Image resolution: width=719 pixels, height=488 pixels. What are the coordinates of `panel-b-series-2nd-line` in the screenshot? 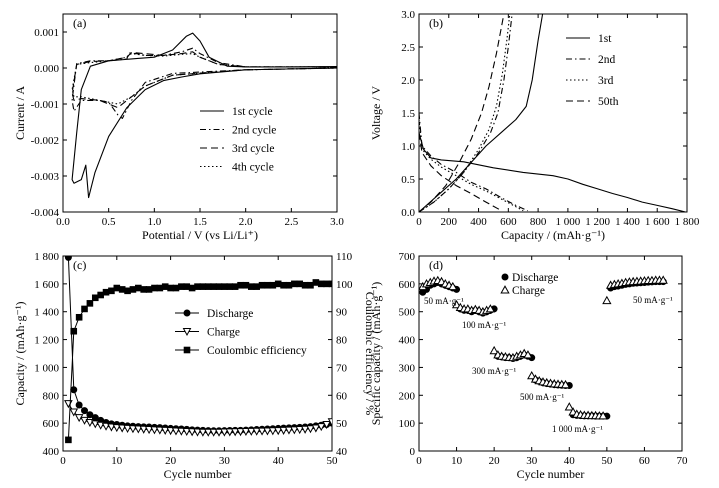 It's located at (466, 113).